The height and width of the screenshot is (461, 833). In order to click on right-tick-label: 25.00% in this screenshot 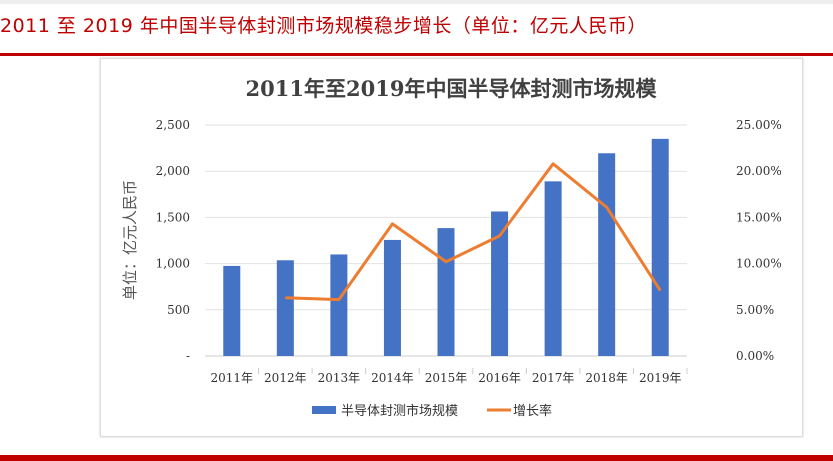, I will do `click(759, 125)`.